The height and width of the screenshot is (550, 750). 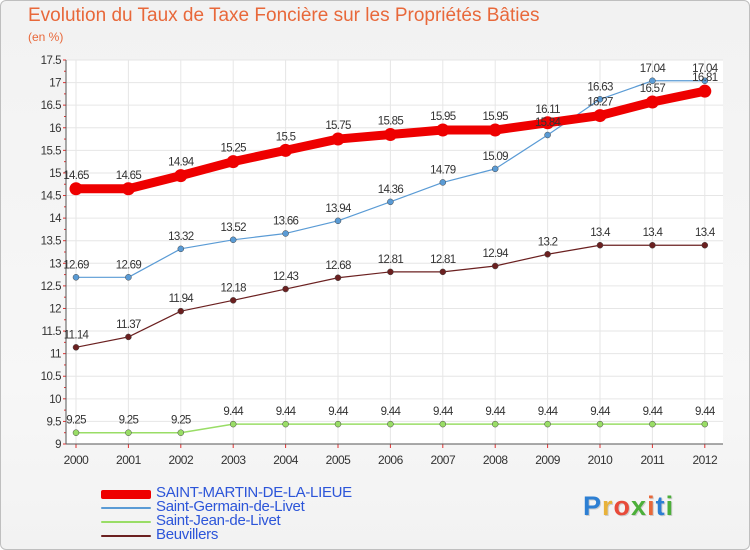 What do you see at coordinates (391, 122) in the screenshot?
I see `data-label: 15.85` at bounding box center [391, 122].